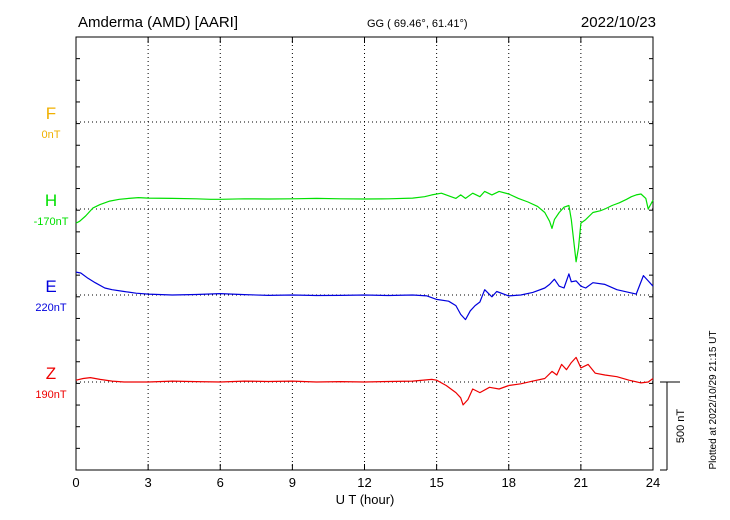  I want to click on x-tick-label-8: 24, so click(653, 482).